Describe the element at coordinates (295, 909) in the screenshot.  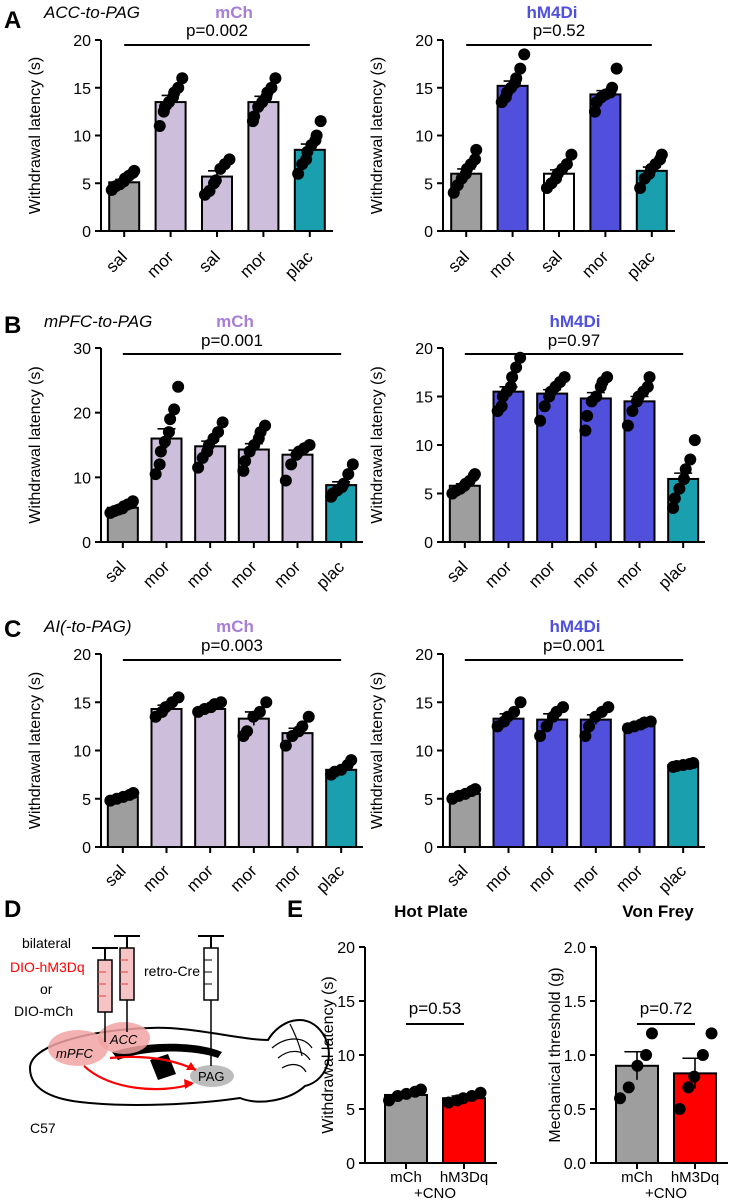
I see `panel-letter-e: E` at that location.